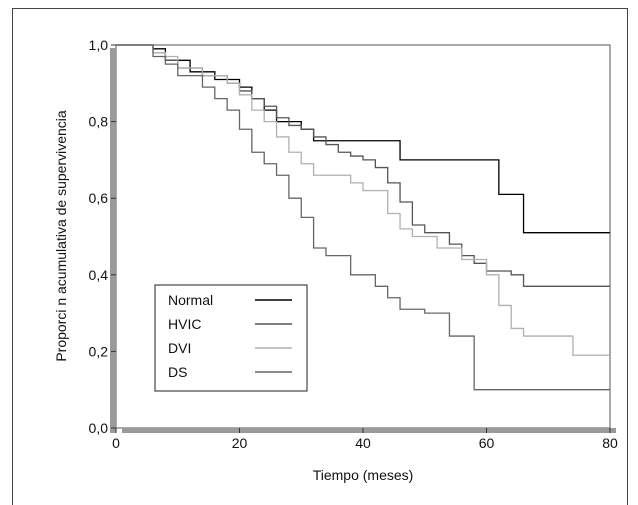 The height and width of the screenshot is (505, 638). What do you see at coordinates (369, 430) in the screenshot?
I see `x-axis-shadow` at bounding box center [369, 430].